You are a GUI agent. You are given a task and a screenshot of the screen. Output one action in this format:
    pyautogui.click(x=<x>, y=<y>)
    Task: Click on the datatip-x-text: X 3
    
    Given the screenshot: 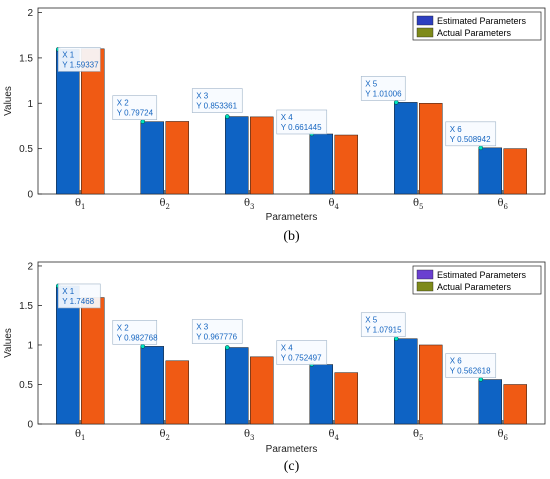 What is the action you would take?
    pyautogui.click(x=202, y=96)
    